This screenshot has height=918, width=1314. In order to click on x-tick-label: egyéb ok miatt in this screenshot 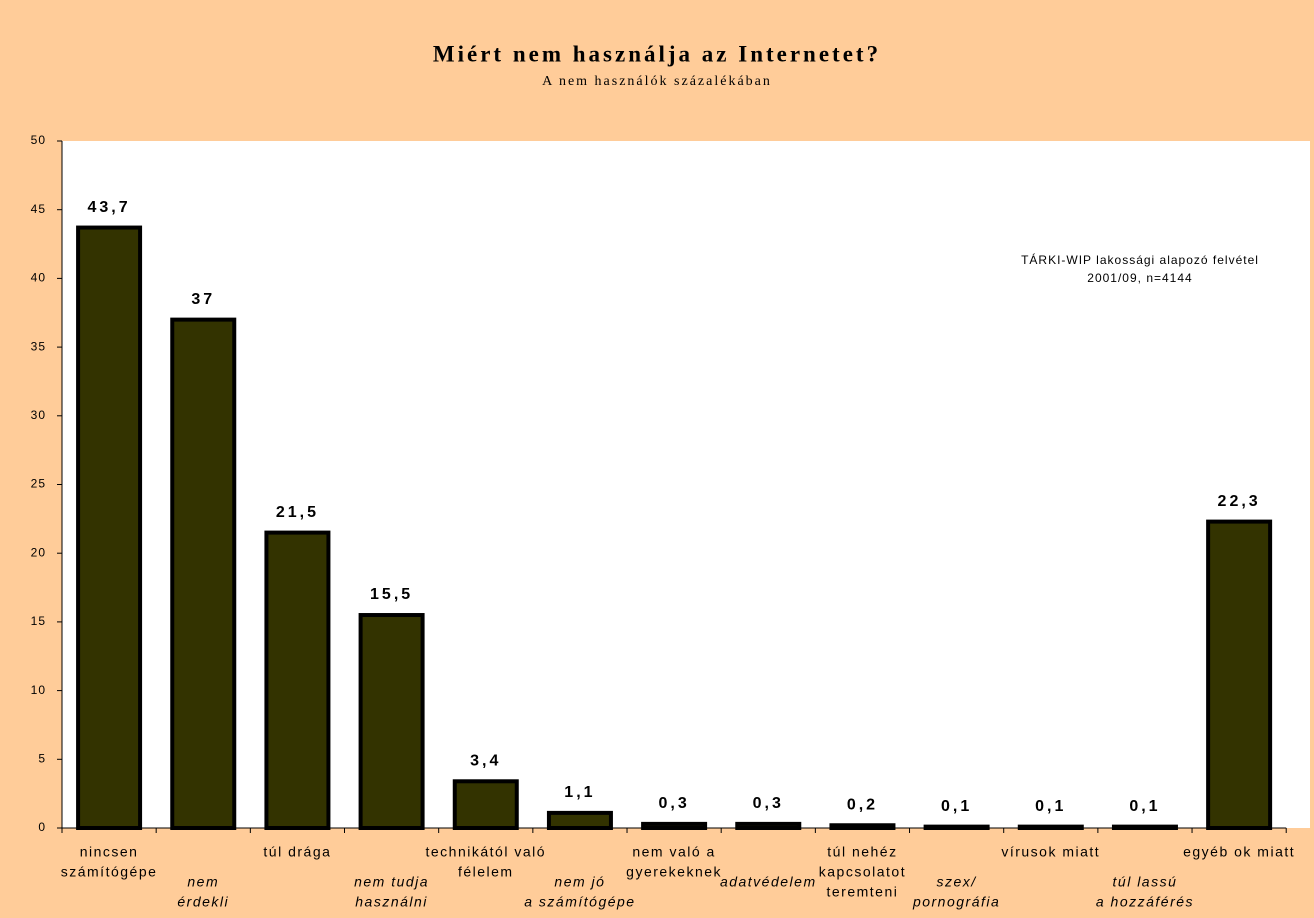, I will do `click(1239, 852)`.